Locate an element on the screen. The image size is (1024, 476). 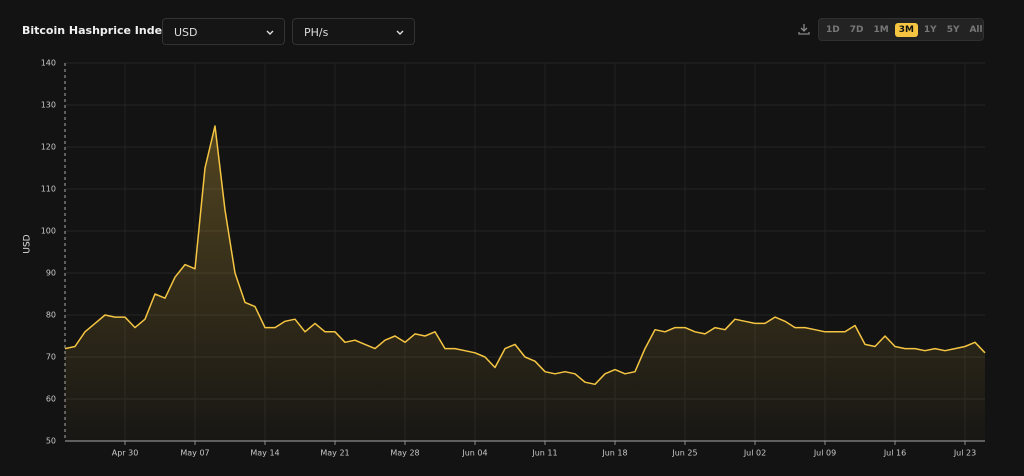
y-axis-label: USD is located at coordinates (28, 243).